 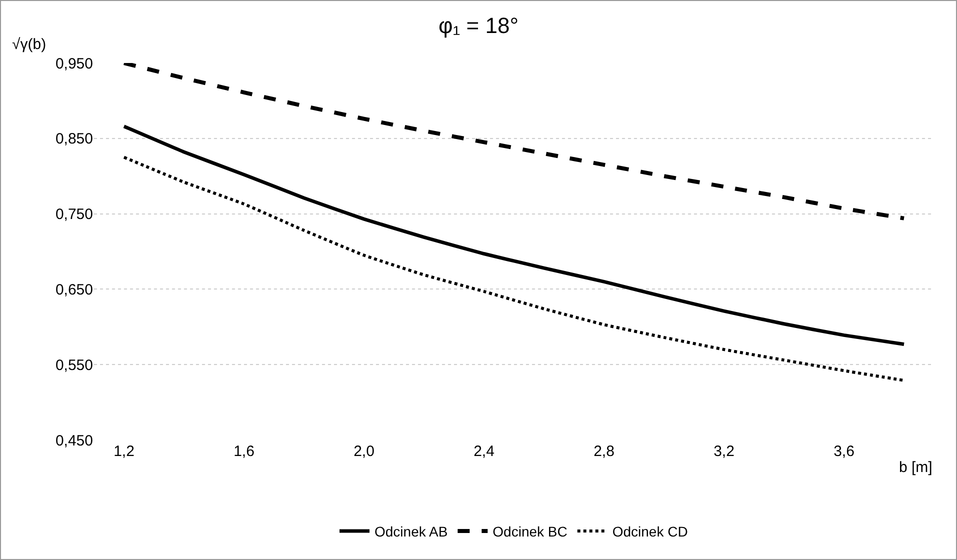 I want to click on x-tick-label: 3,2, so click(x=724, y=451).